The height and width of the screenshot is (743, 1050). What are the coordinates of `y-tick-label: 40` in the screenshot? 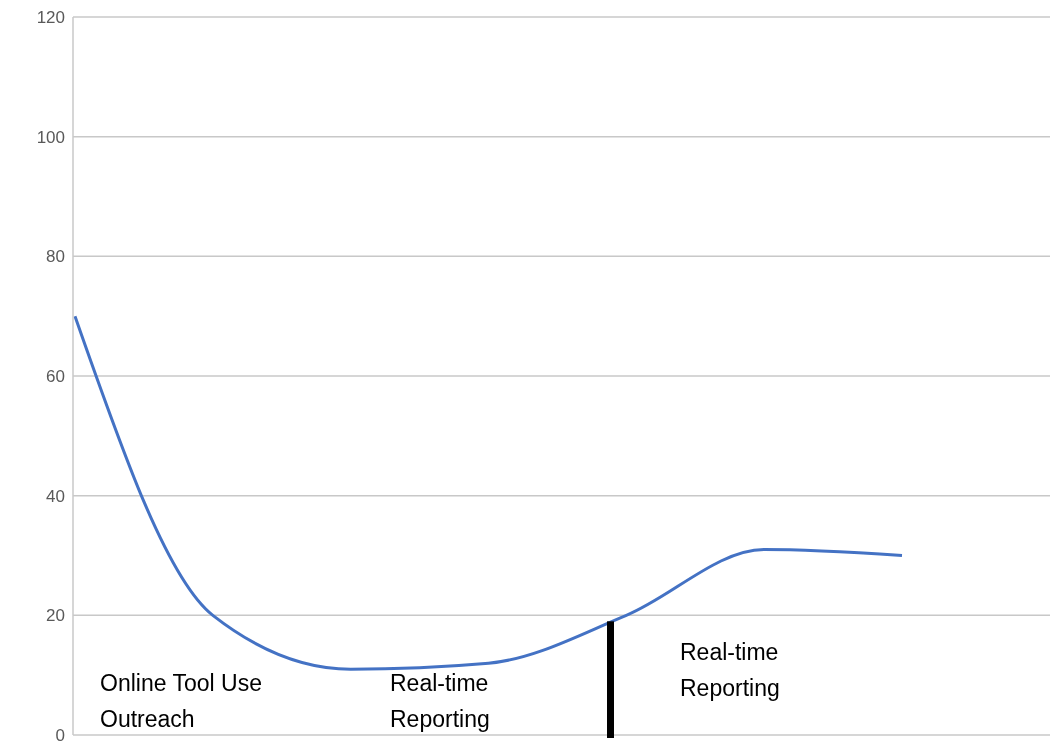 It's located at (55, 496).